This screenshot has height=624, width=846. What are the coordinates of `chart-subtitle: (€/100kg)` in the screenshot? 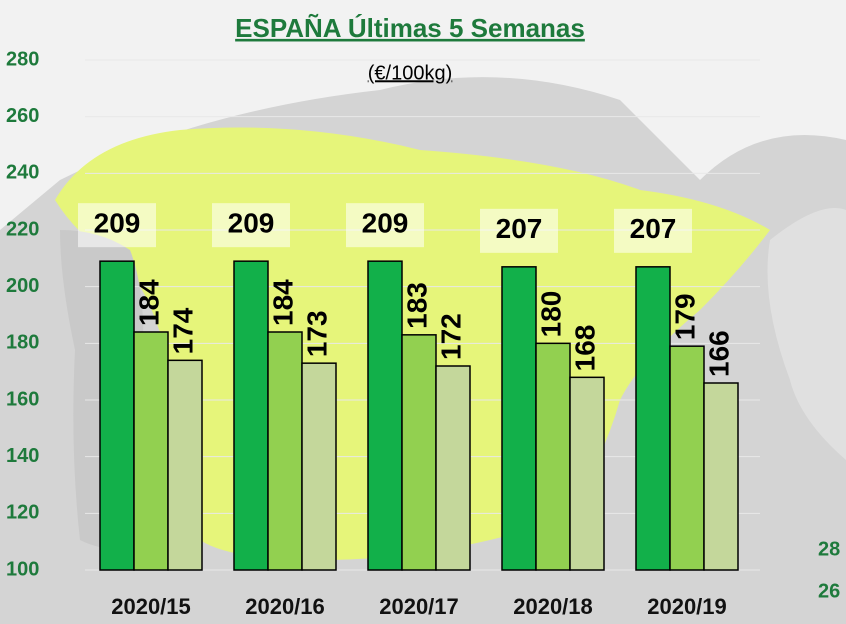 It's located at (410, 73).